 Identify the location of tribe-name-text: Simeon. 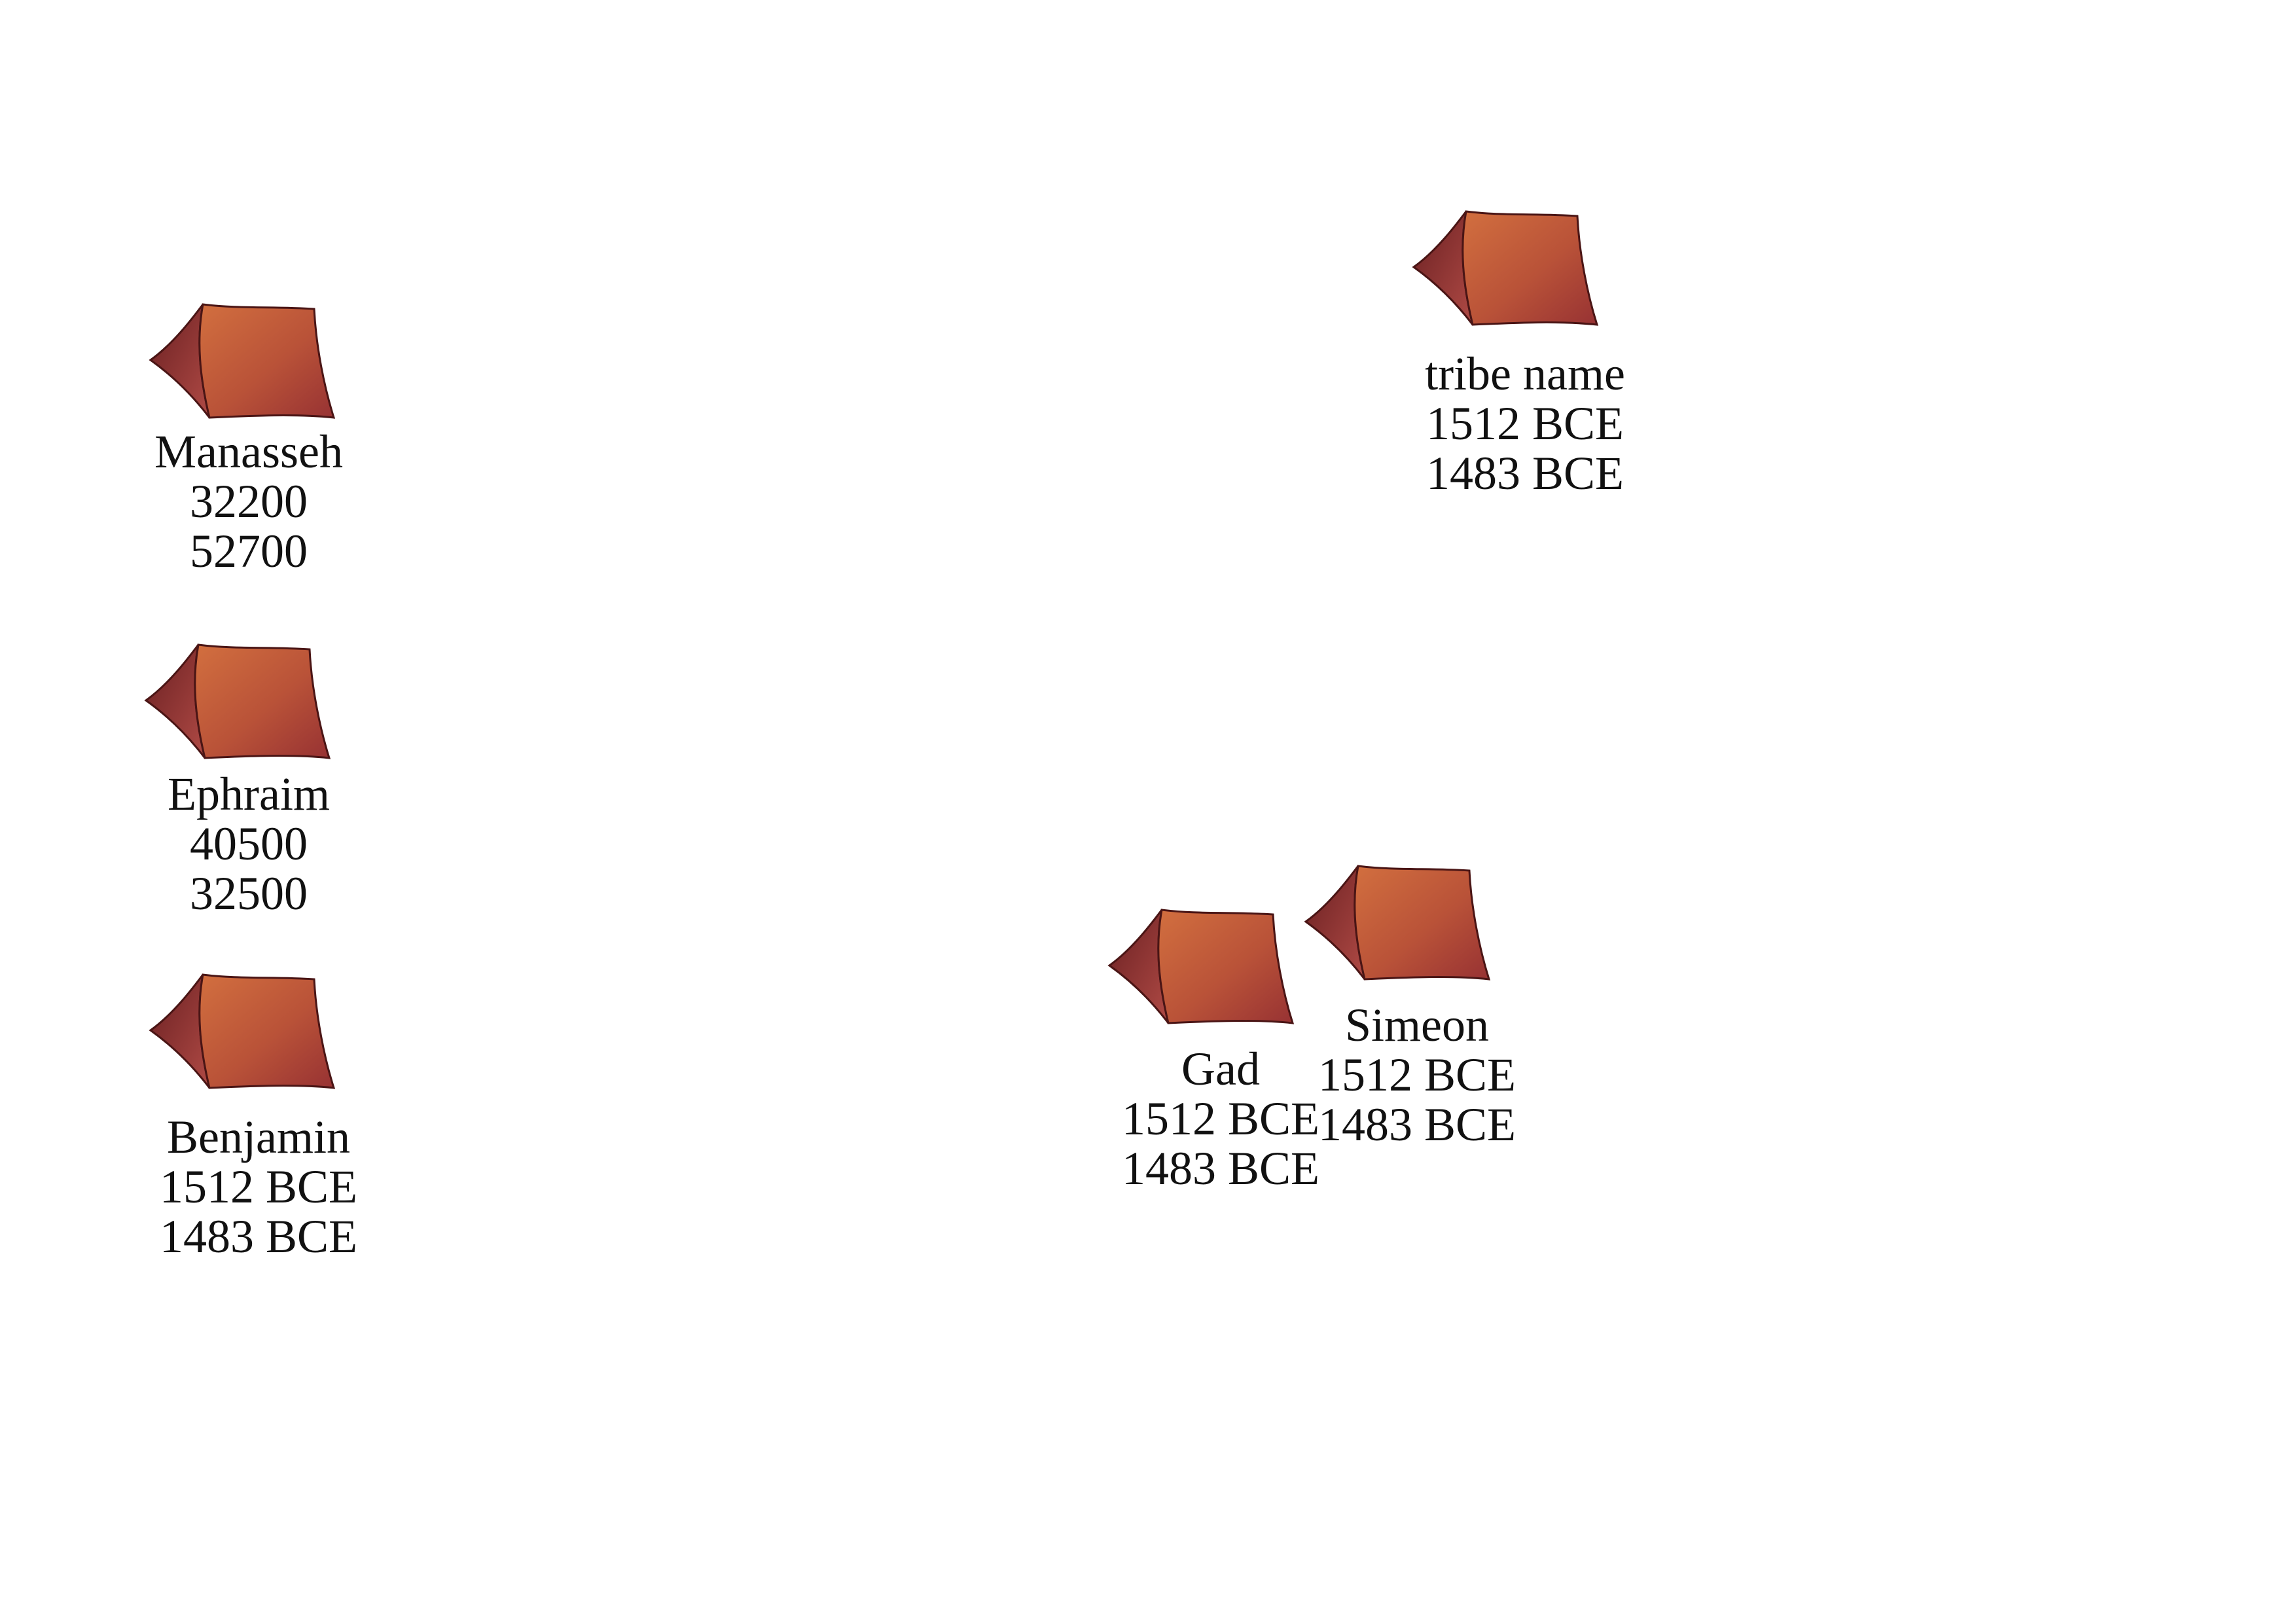
(1416, 1025).